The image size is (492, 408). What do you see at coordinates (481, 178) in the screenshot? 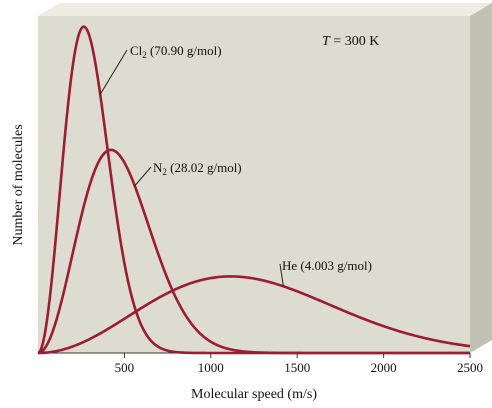
I see `panel-side-face` at bounding box center [481, 178].